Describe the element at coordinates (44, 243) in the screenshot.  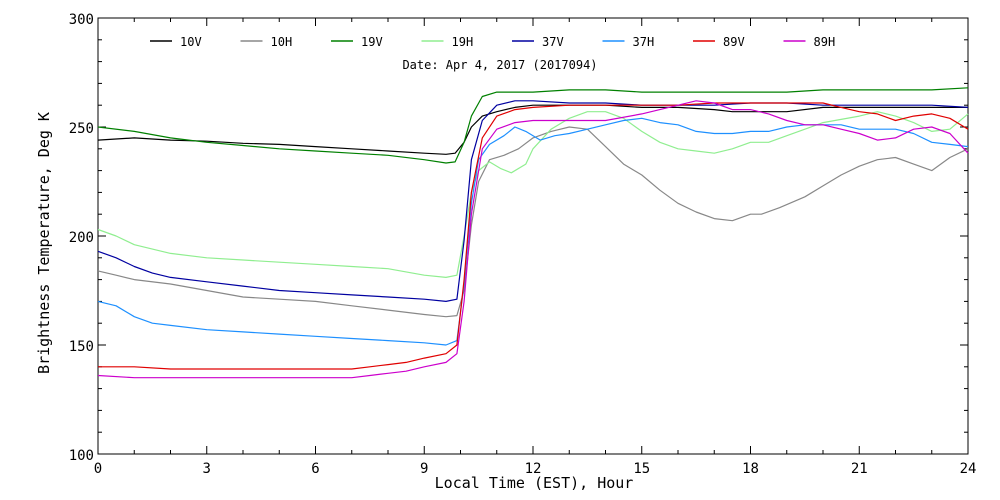
I see `y-axis-label: Brightness Temperature, Deg K` at that location.